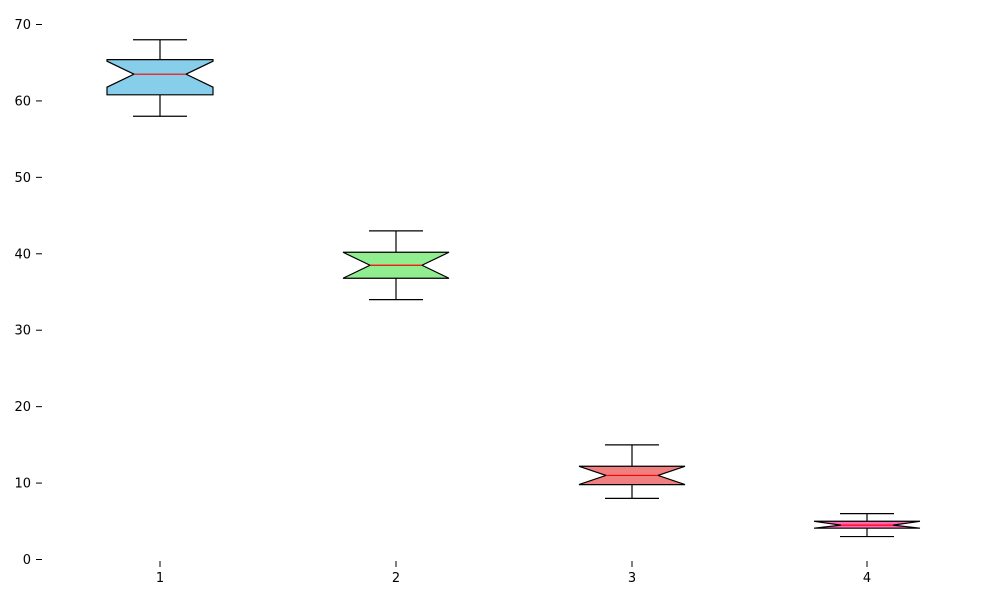 The height and width of the screenshot is (600, 1000). Describe the element at coordinates (22, 407) in the screenshot. I see `y-tick-label: 20` at that location.